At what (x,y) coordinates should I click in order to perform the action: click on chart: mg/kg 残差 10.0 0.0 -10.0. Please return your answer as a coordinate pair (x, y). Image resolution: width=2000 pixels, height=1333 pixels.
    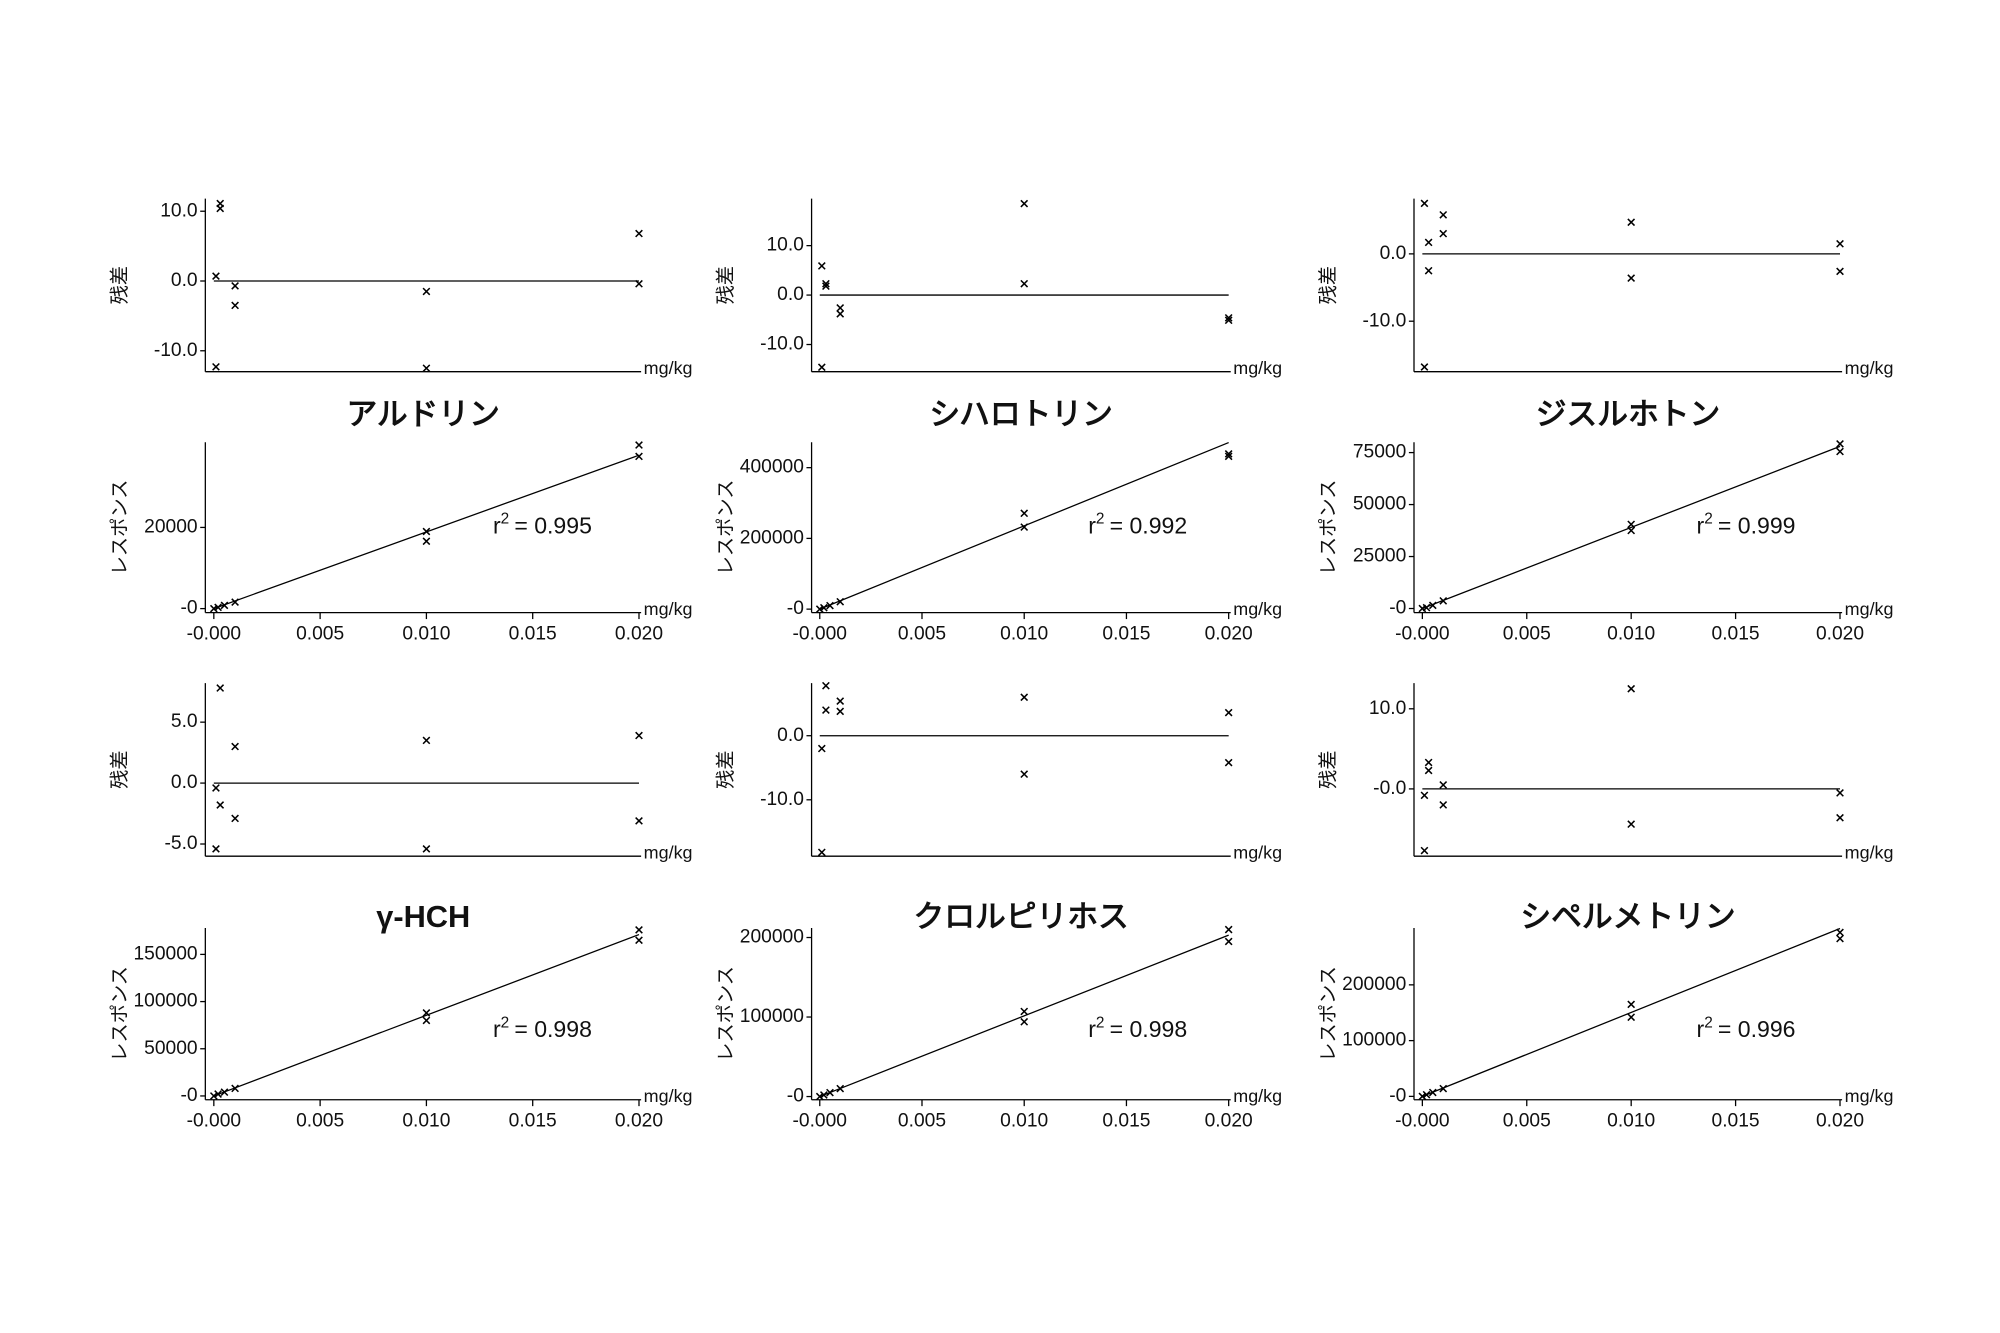
    Looking at the image, I should click on (401, 288).